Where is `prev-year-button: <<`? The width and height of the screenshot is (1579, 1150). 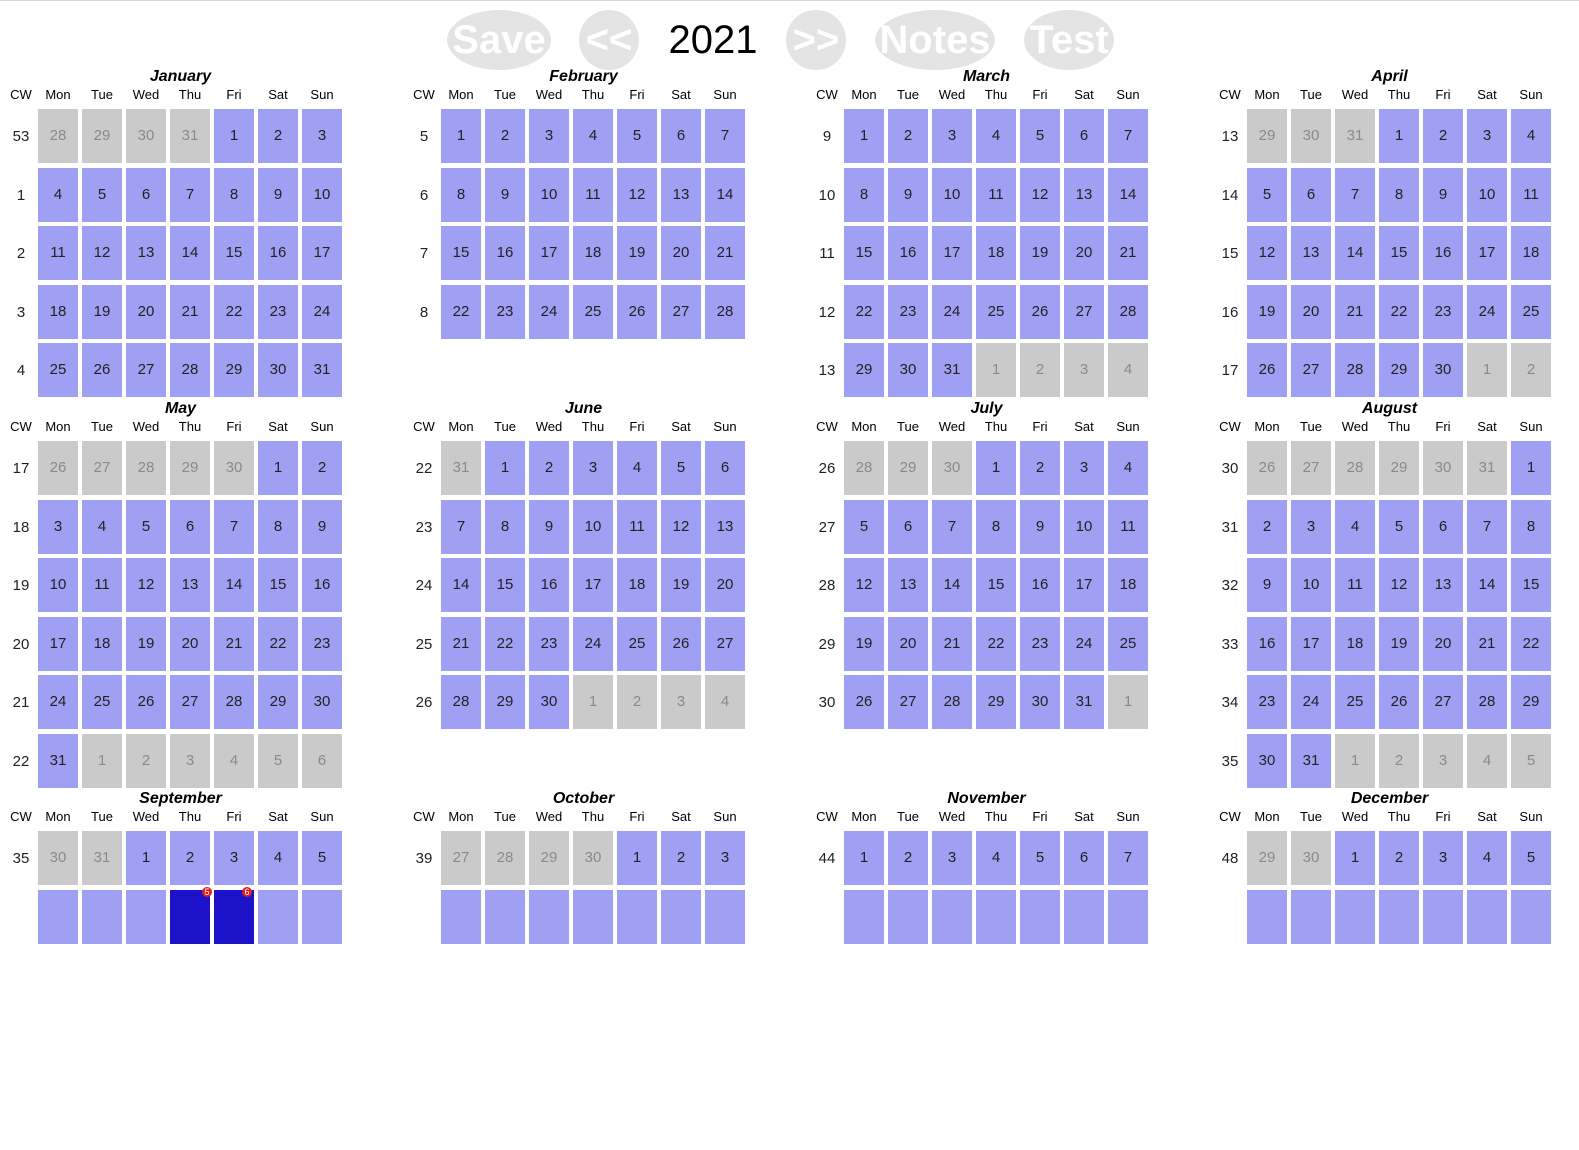 prev-year-button: << is located at coordinates (609, 40).